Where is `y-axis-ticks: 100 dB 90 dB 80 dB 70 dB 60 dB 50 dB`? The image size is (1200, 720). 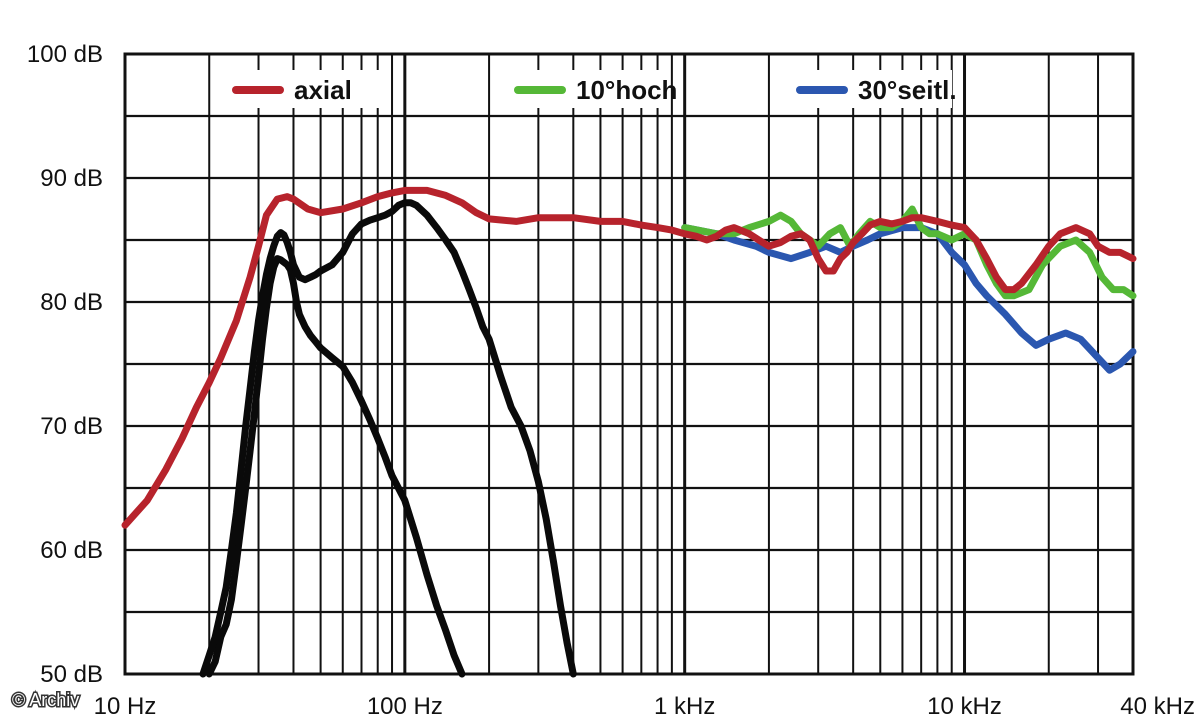 y-axis-ticks: 100 dB 90 dB 80 dB 70 dB 60 dB 50 dB is located at coordinates (65, 364).